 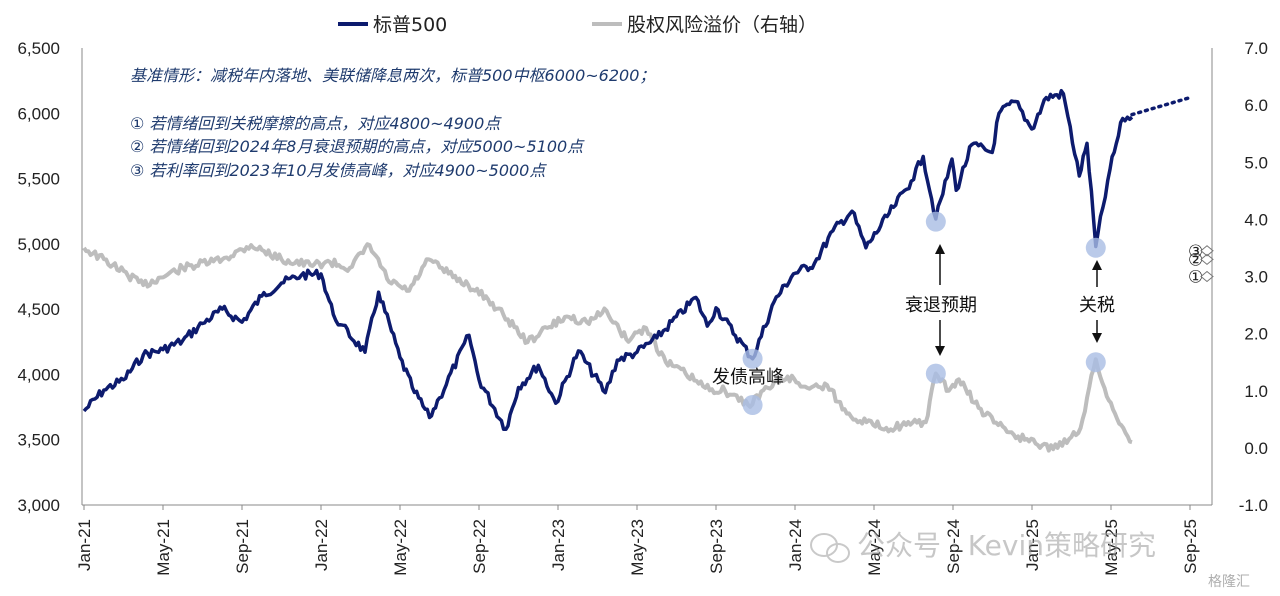 What do you see at coordinates (1256, 334) in the screenshot?
I see `y-tick-right: 2.0` at bounding box center [1256, 334].